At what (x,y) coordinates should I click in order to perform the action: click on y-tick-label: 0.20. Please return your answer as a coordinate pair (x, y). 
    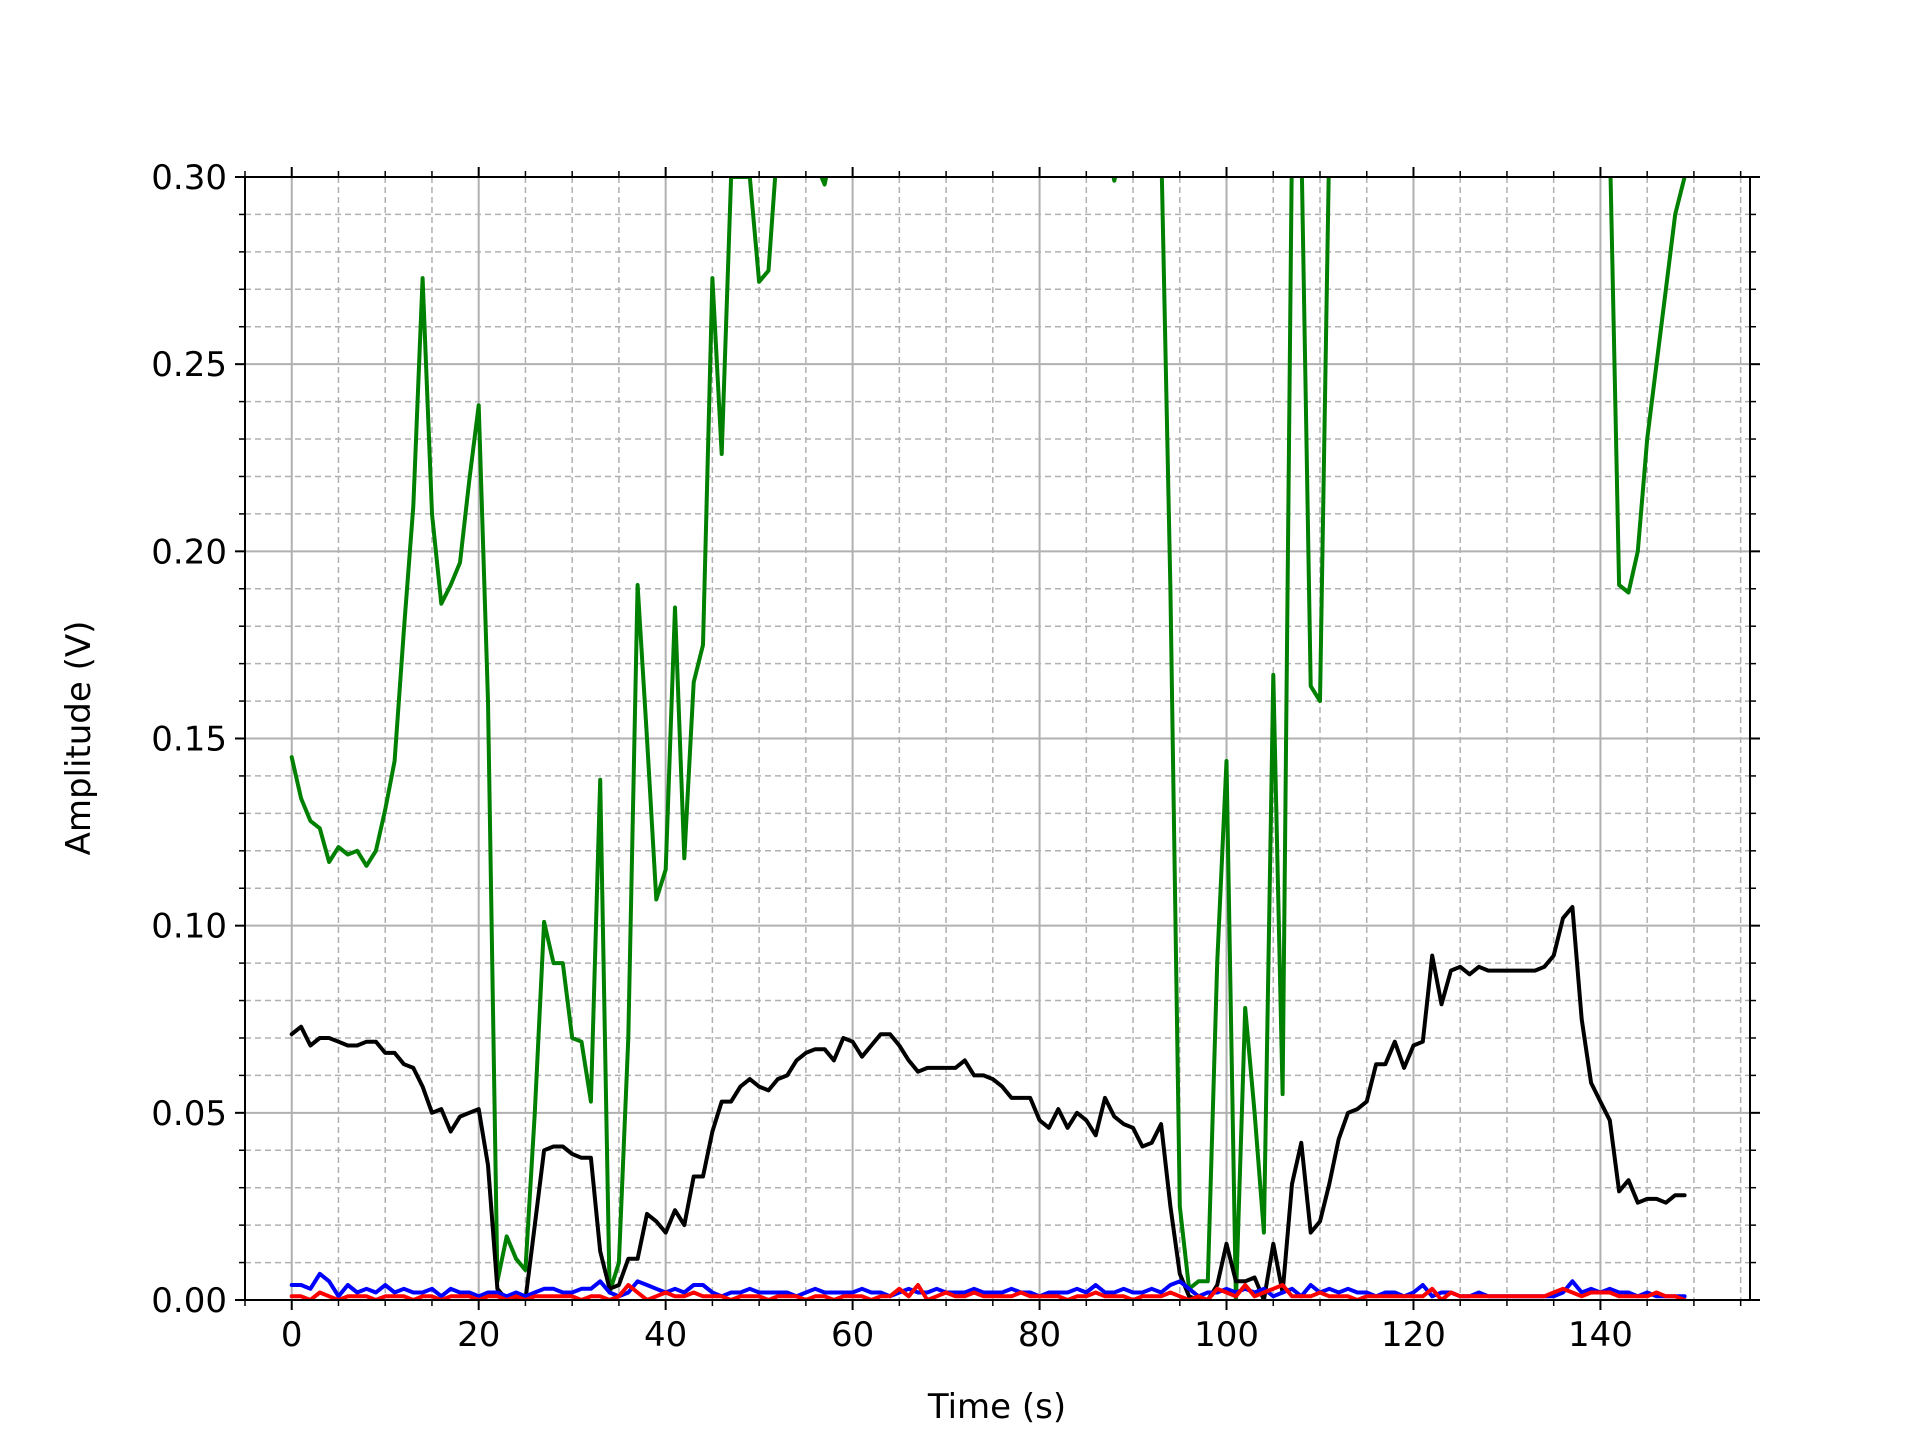
    Looking at the image, I should click on (189, 552).